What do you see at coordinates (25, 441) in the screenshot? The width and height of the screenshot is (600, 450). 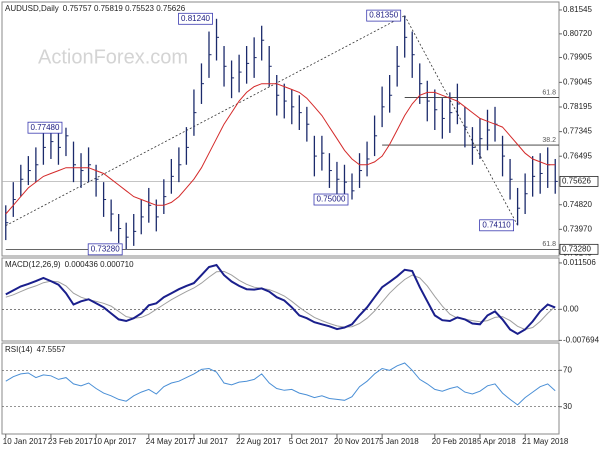 I see `x-tick-label: 10 Jan 2017` at bounding box center [25, 441].